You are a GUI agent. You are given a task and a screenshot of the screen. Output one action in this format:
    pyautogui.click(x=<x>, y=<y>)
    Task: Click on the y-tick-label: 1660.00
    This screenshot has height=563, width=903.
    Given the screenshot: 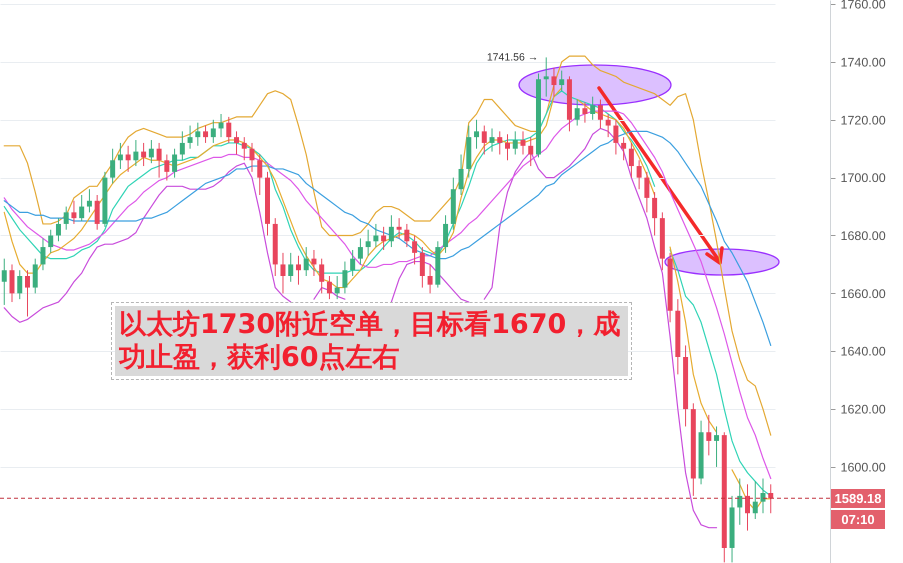 What is the action you would take?
    pyautogui.click(x=863, y=293)
    